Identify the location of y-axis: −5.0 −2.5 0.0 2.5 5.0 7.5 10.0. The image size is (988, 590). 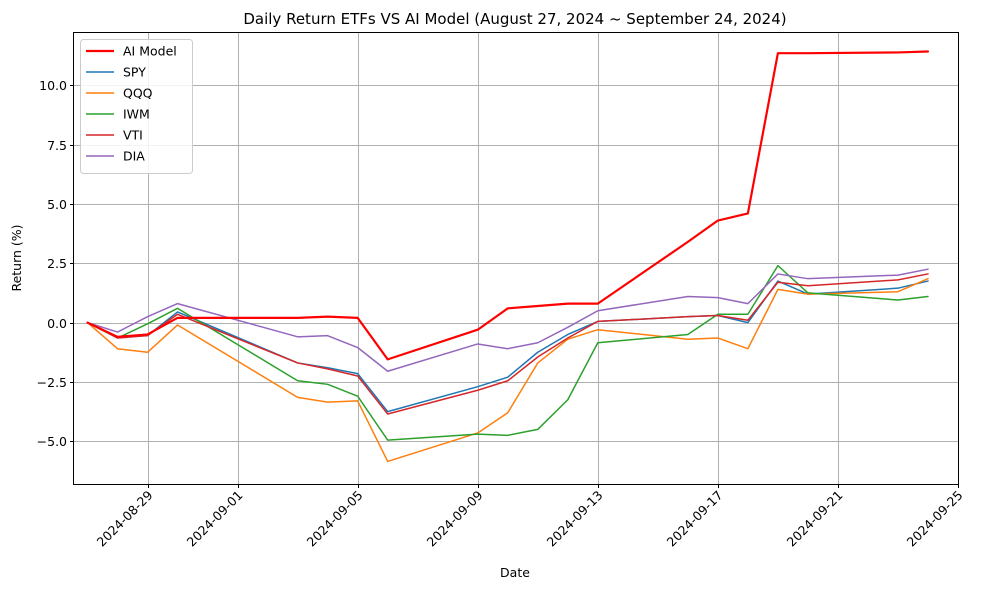
(55, 263).